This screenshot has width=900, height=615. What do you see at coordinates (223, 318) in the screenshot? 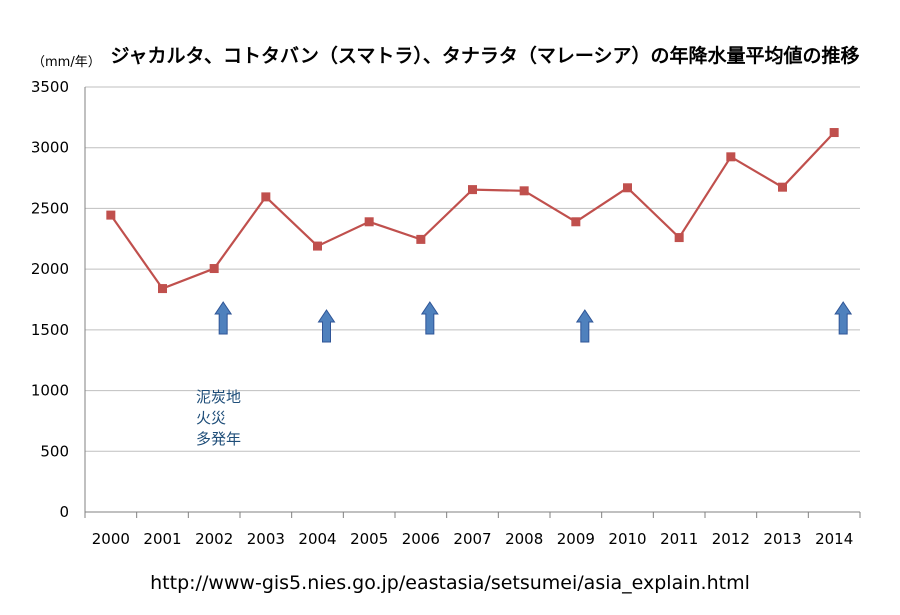
I see `arrow-2002` at bounding box center [223, 318].